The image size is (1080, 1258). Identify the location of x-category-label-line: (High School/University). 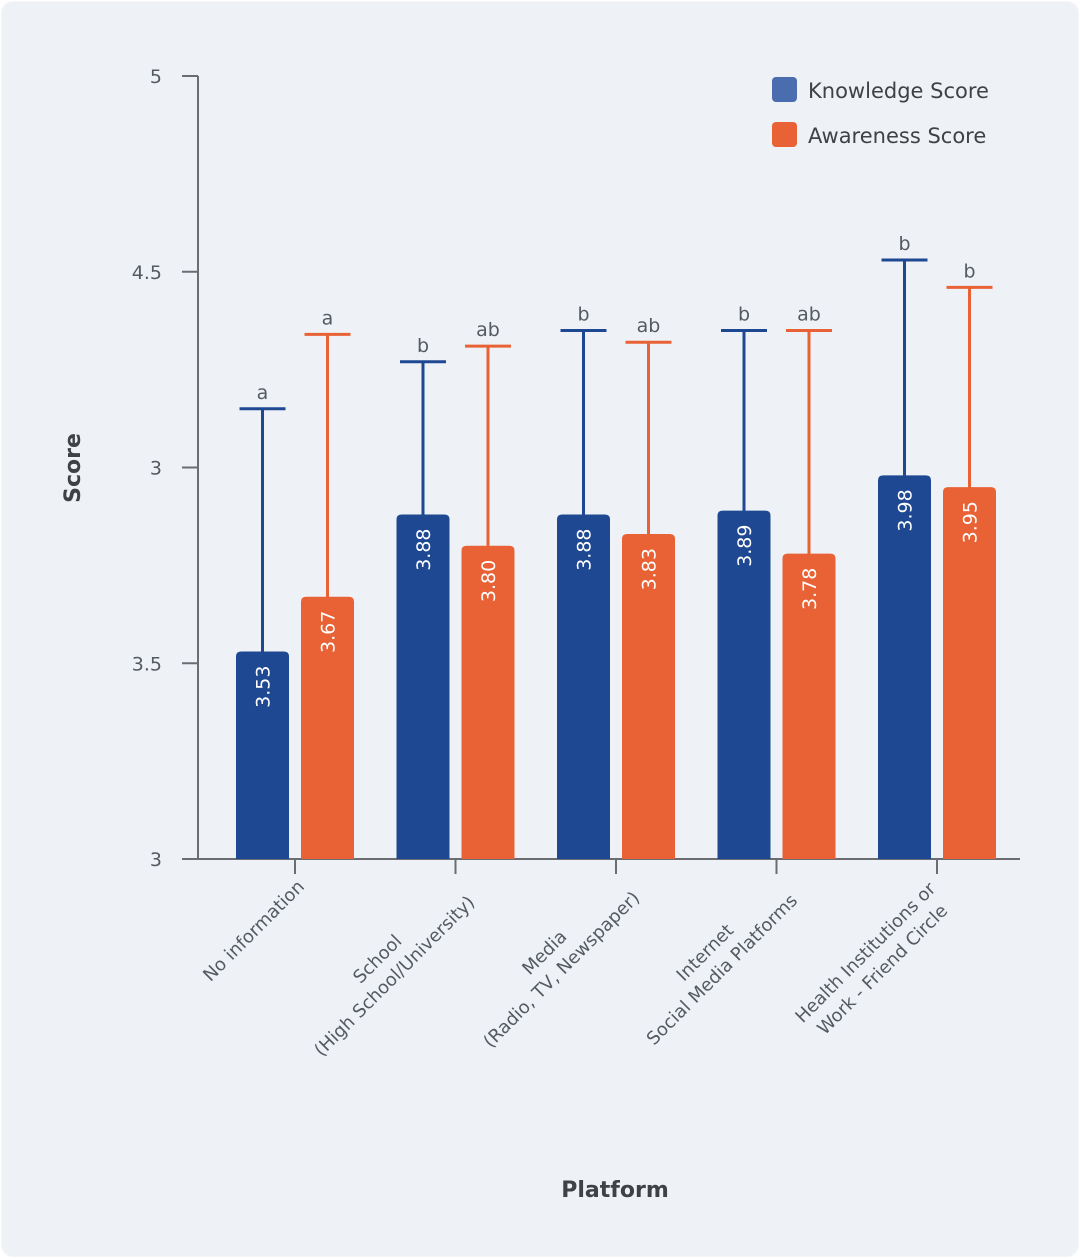
(394, 976).